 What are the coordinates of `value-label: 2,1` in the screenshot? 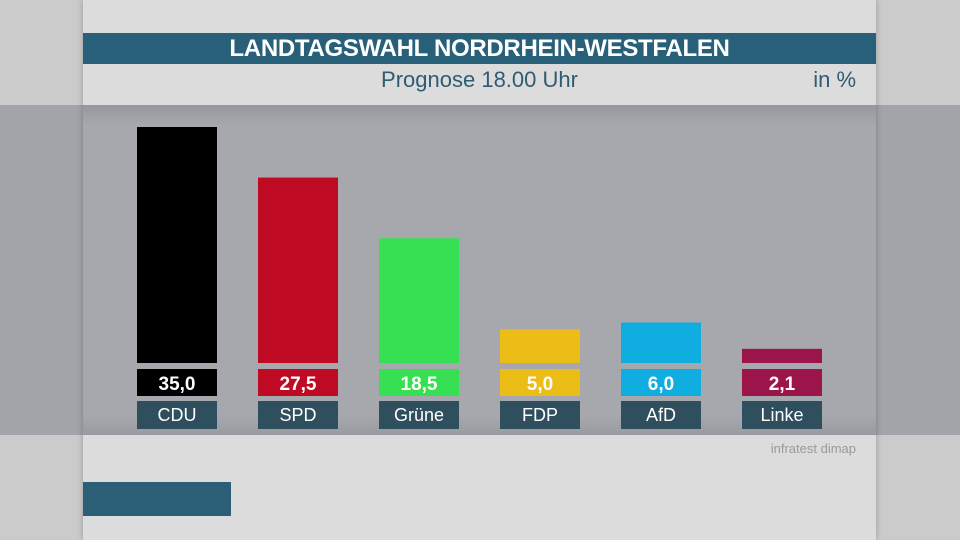 It's located at (782, 384).